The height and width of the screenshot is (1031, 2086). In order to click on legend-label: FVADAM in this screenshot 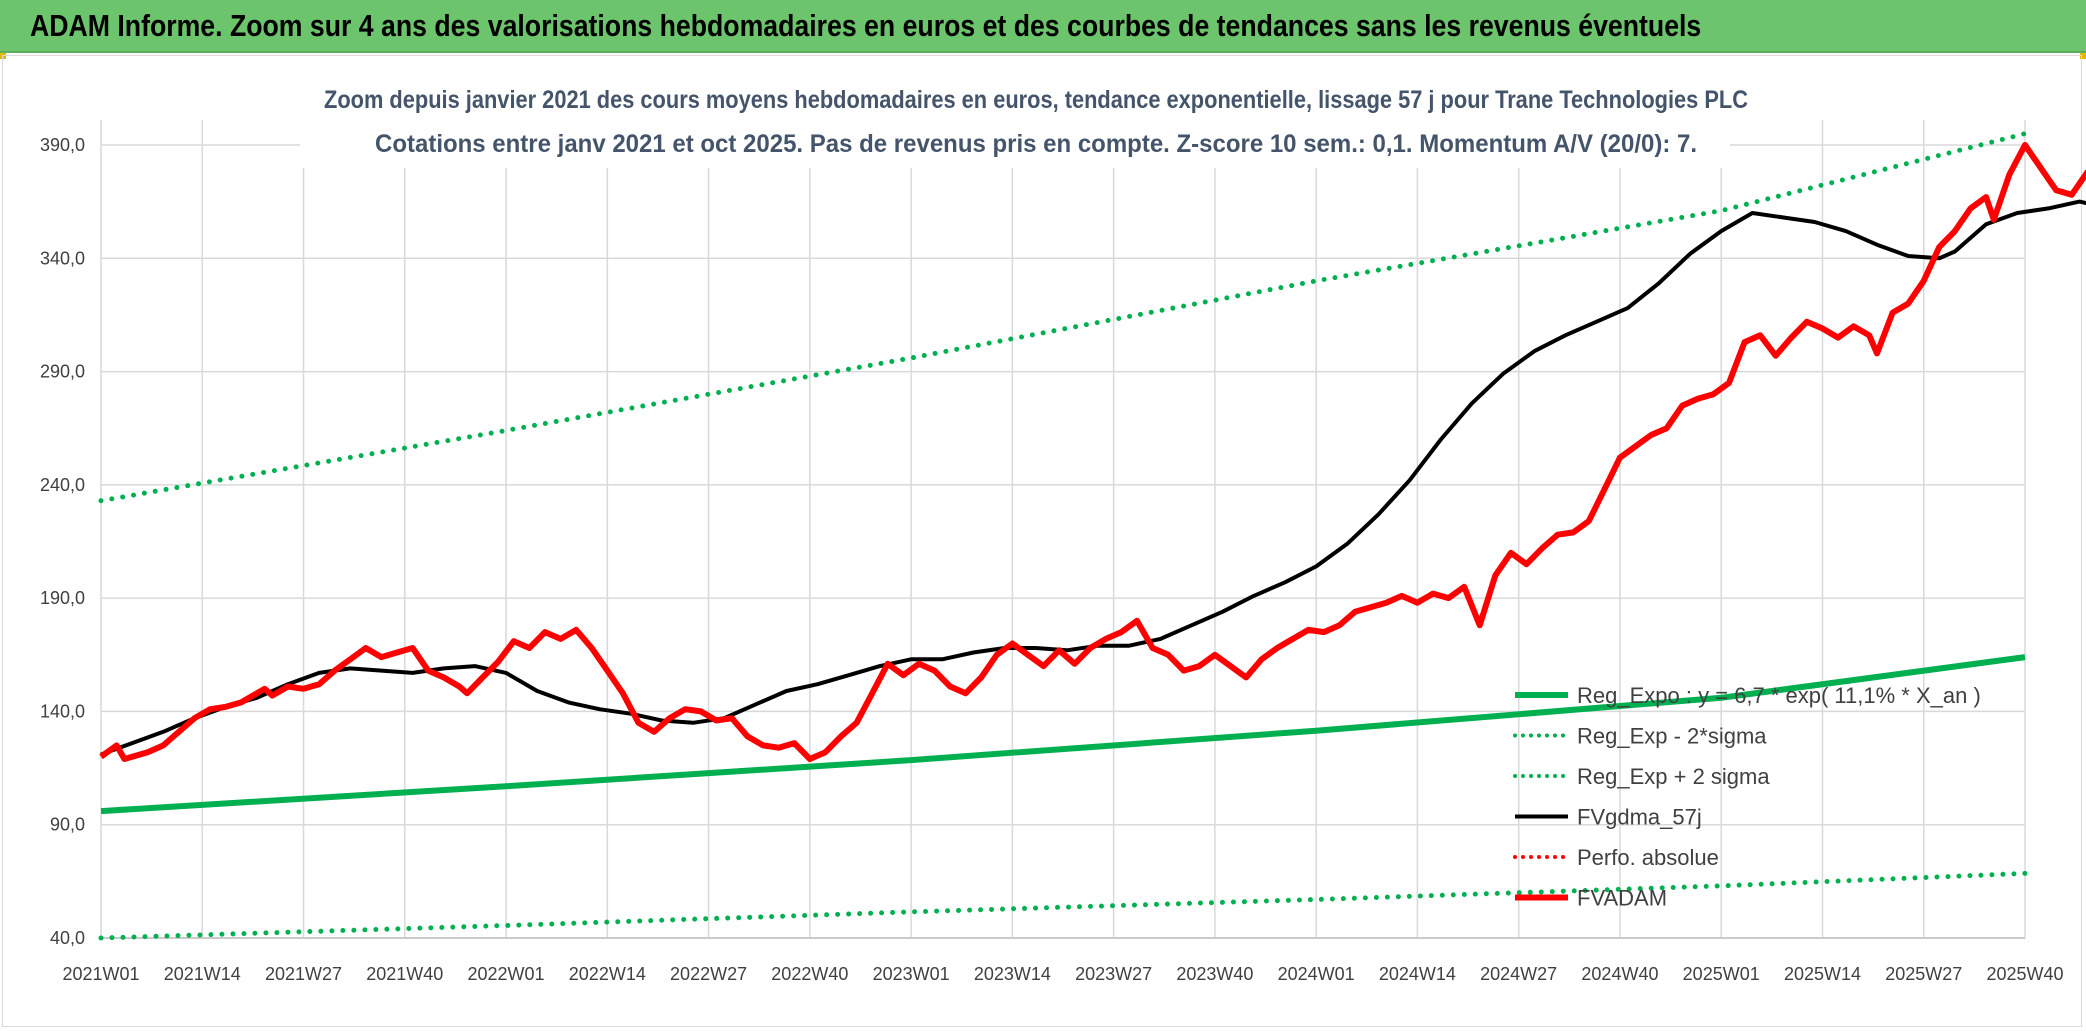, I will do `click(1622, 898)`.